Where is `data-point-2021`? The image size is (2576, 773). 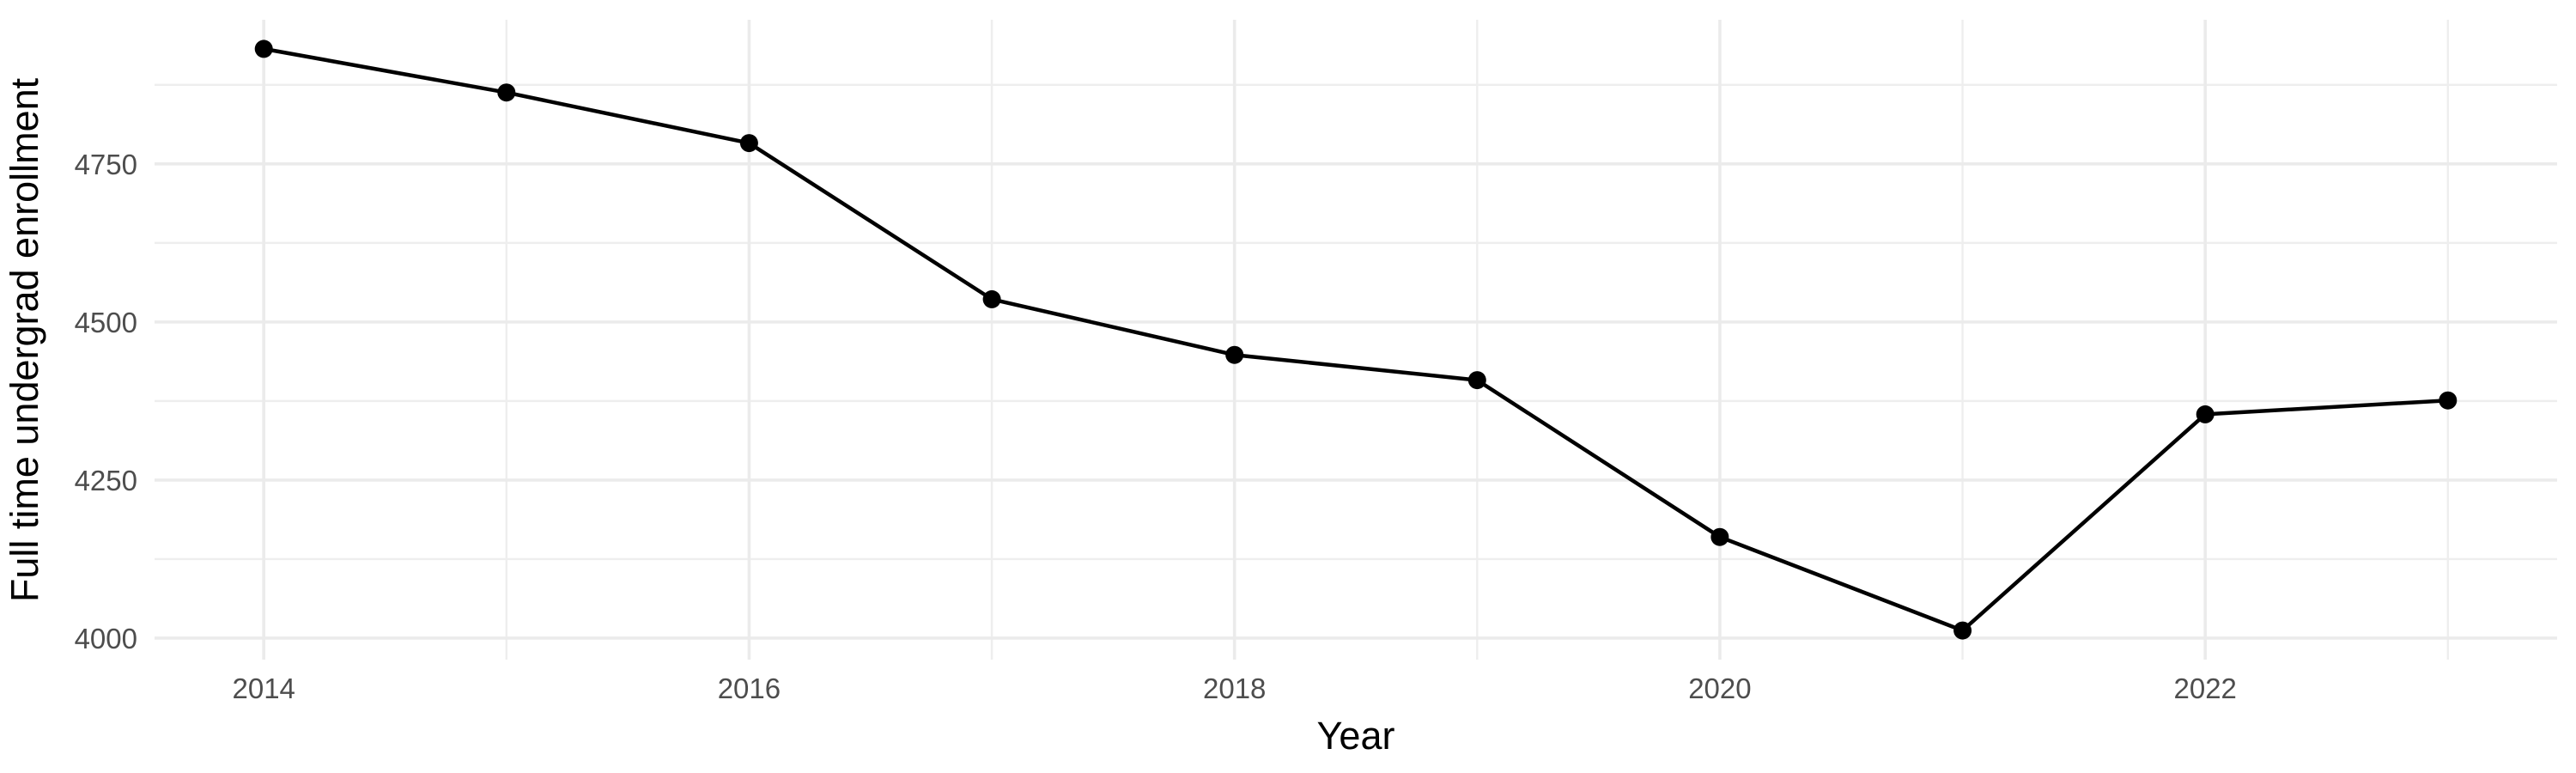 data-point-2021 is located at coordinates (1962, 630).